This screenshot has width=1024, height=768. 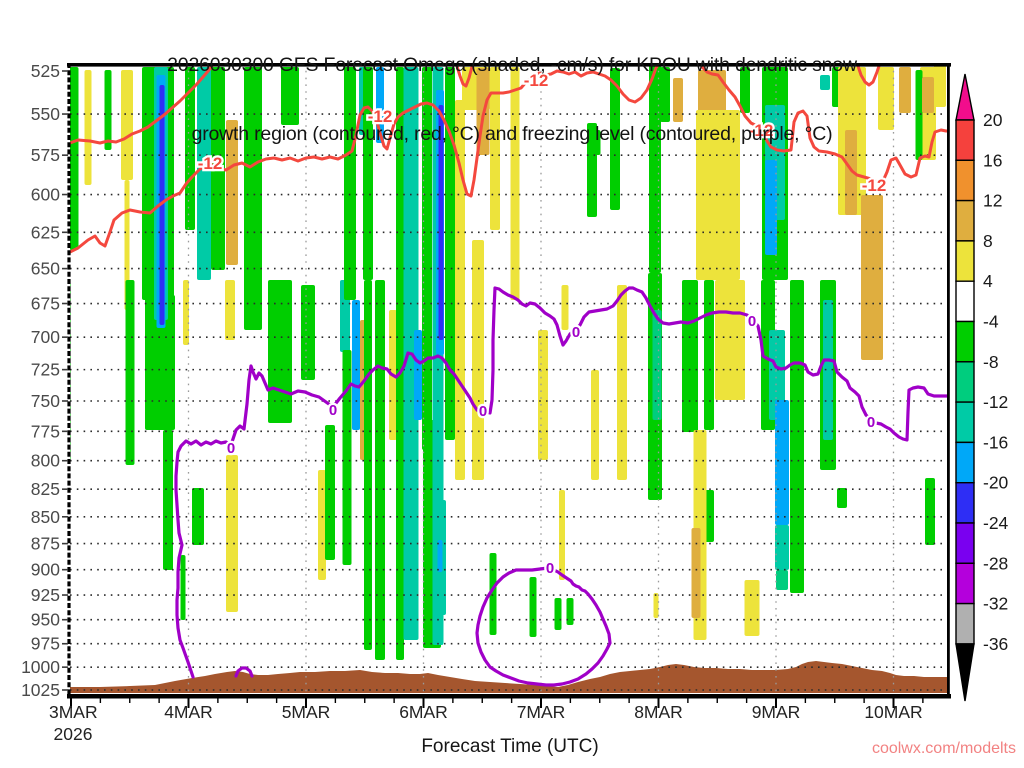 What do you see at coordinates (992, 201) in the screenshot?
I see `colorbar-tick-label: 12` at bounding box center [992, 201].